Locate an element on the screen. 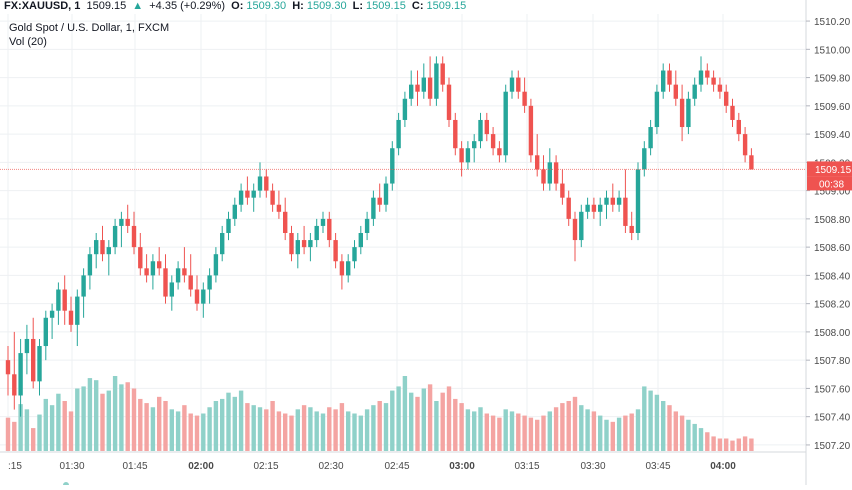 The image size is (852, 490). price-tick-label: 1509.40 is located at coordinates (832, 135).